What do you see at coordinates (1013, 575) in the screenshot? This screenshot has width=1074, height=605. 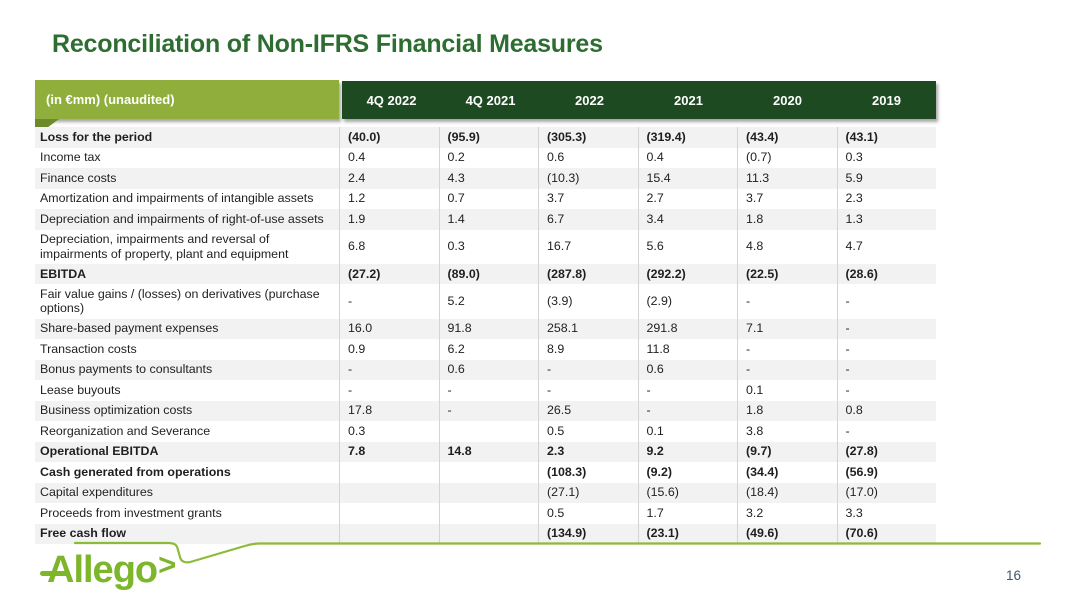 I see `page-number: 16` at bounding box center [1013, 575].